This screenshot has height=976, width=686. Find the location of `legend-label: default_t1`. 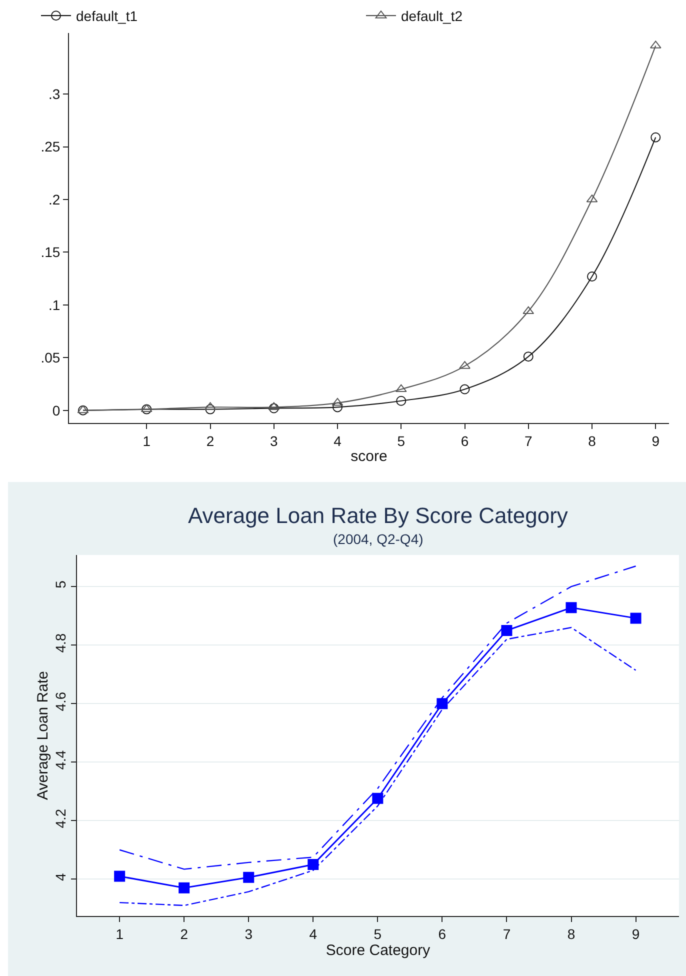

legend-label: default_t1 is located at coordinates (107, 16).